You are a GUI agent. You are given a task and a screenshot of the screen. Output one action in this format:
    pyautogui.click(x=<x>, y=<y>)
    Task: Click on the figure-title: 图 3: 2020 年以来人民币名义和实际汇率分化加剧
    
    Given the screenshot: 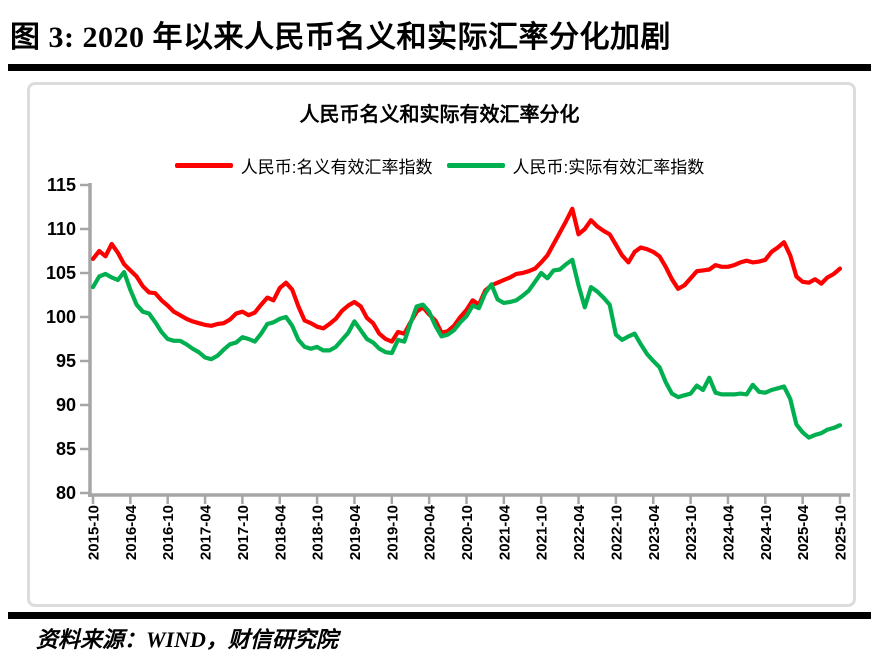 What is the action you would take?
    pyautogui.click(x=340, y=37)
    